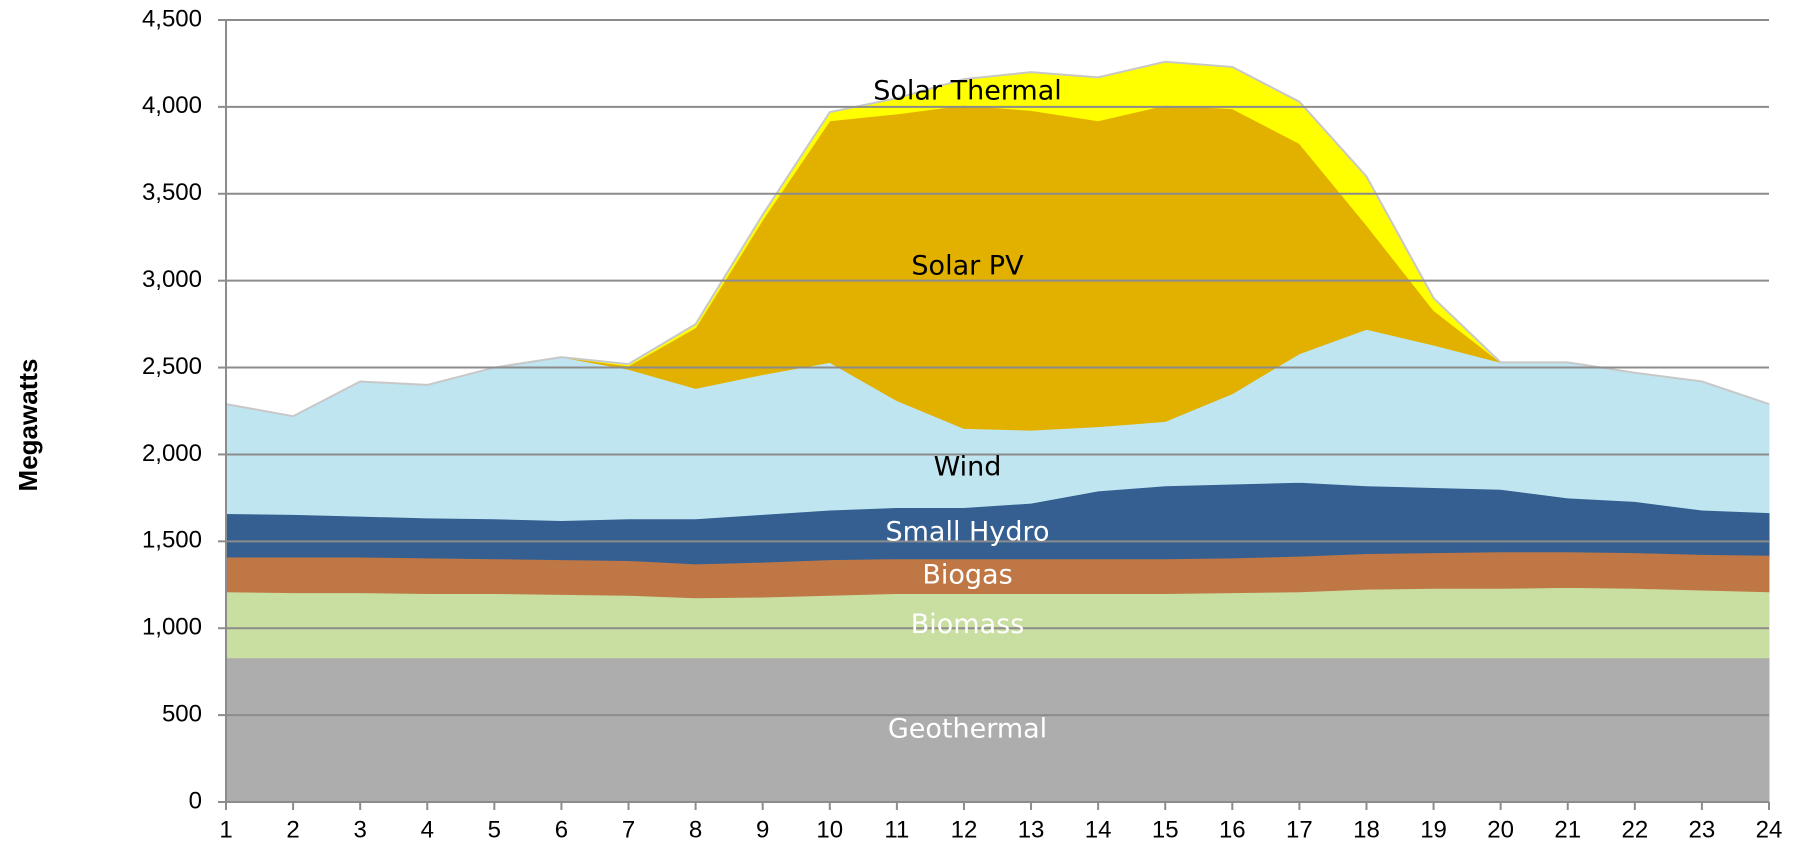  Describe the element at coordinates (1433, 829) in the screenshot. I see `x-tick-label: 19` at that location.